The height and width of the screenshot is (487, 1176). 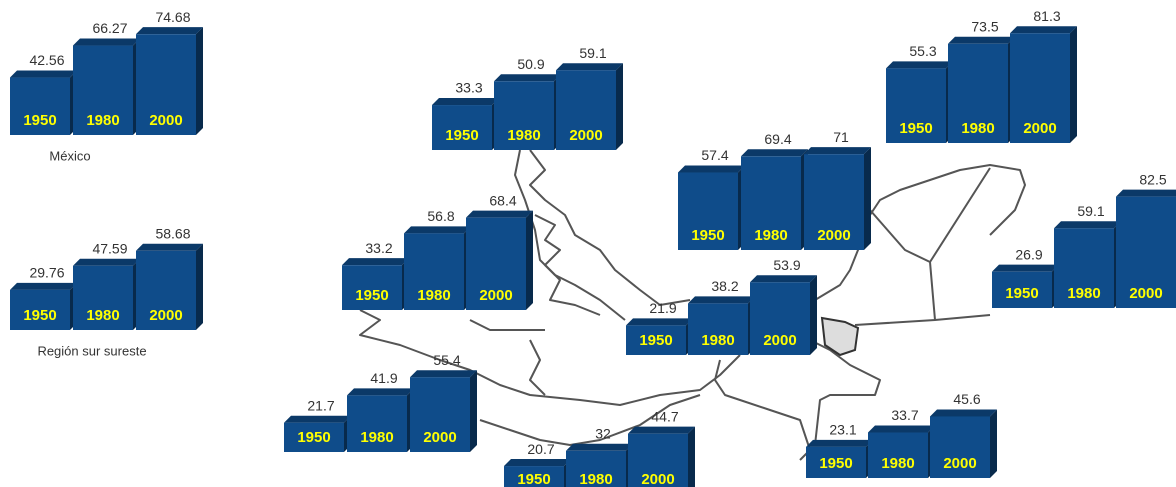 What do you see at coordinates (714, 155) in the screenshot?
I see `value-label: 57.4` at bounding box center [714, 155].